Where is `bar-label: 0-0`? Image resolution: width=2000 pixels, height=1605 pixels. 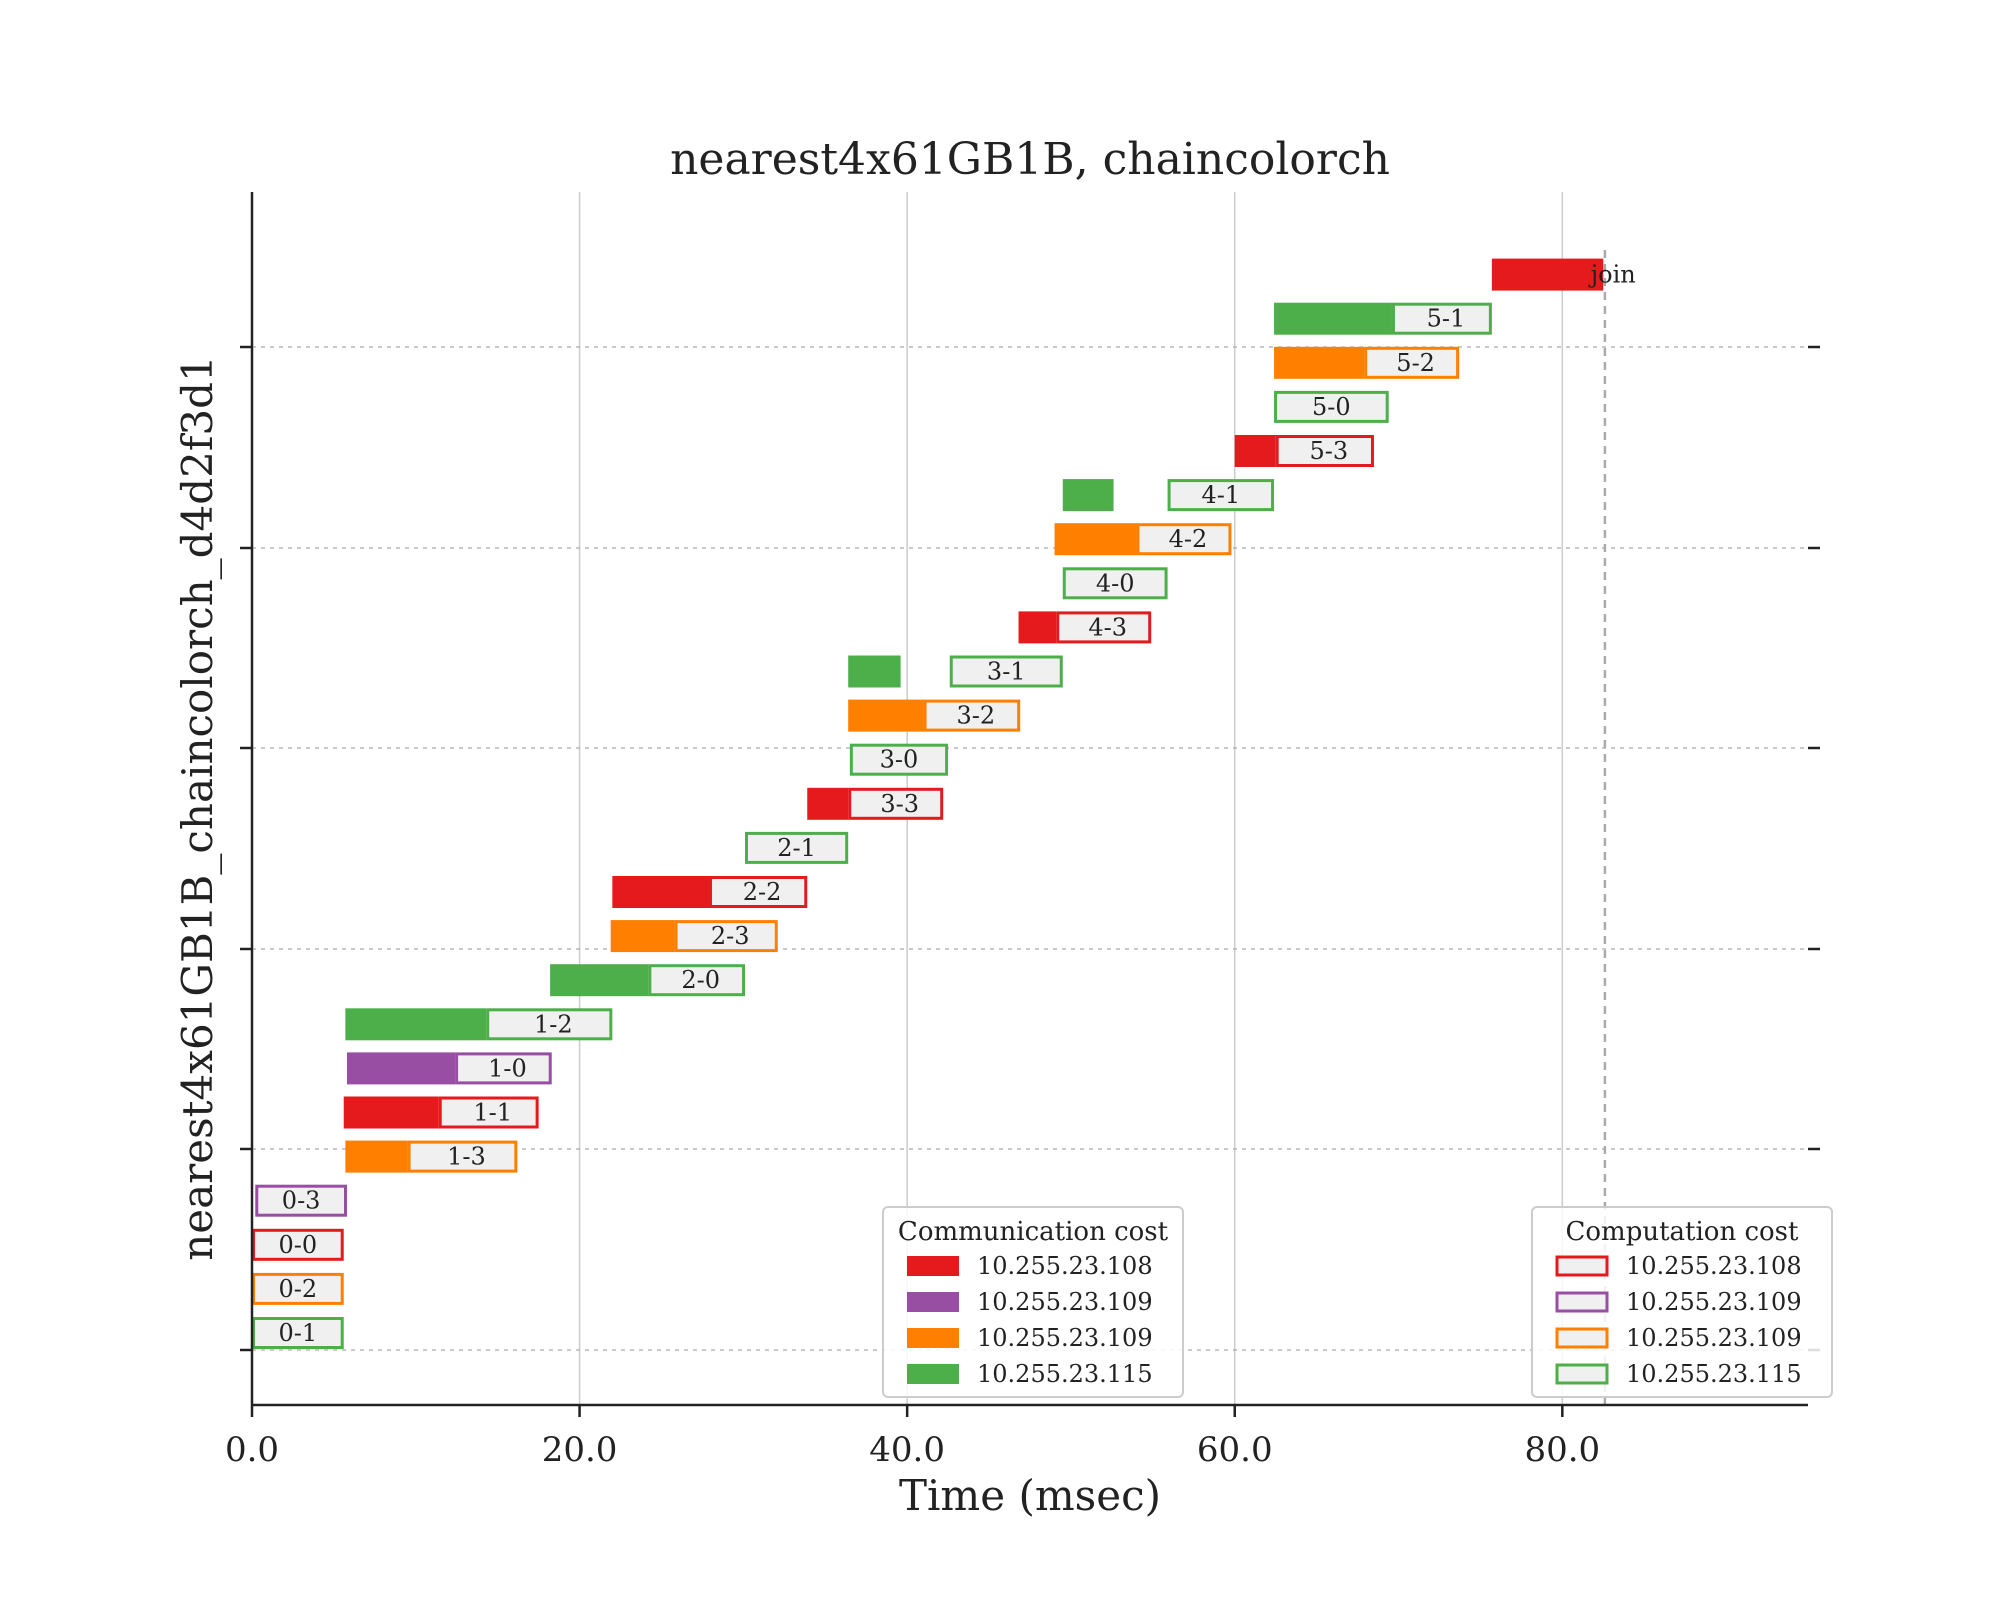 bar-label: 0-0 is located at coordinates (298, 1245).